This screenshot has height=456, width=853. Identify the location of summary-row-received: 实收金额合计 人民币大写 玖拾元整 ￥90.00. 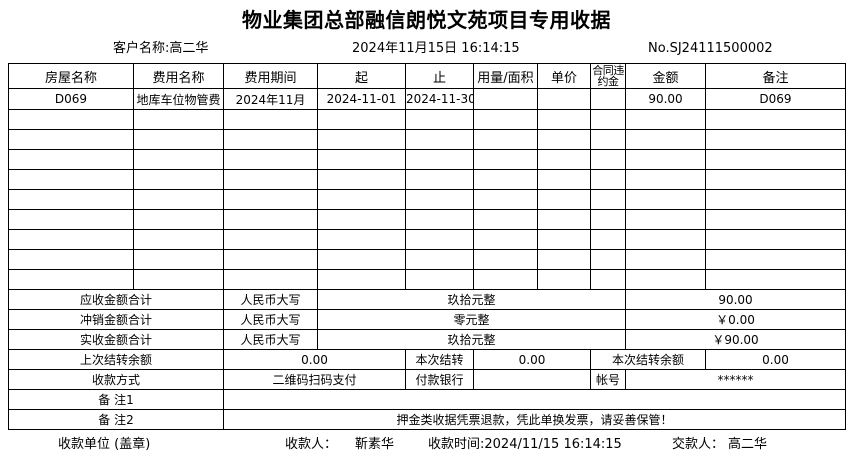
(427, 339).